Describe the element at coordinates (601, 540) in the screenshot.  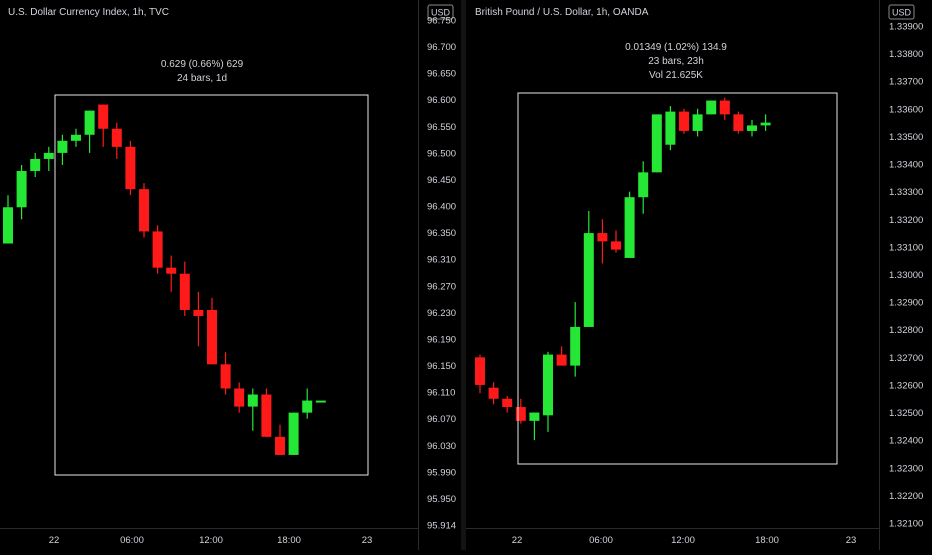
I see `time-tick-label: 06:00` at that location.